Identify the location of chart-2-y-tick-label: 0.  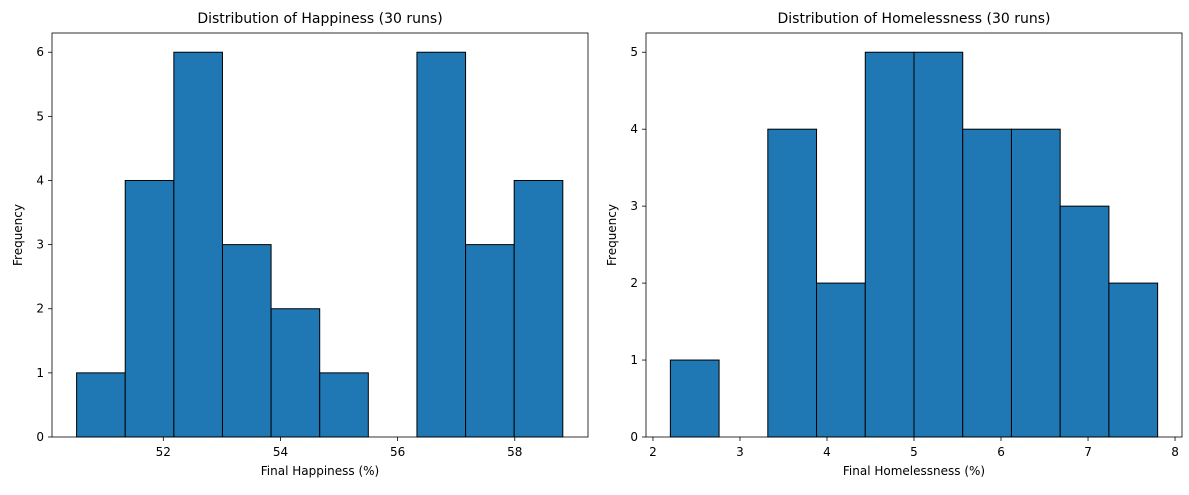
(634, 437).